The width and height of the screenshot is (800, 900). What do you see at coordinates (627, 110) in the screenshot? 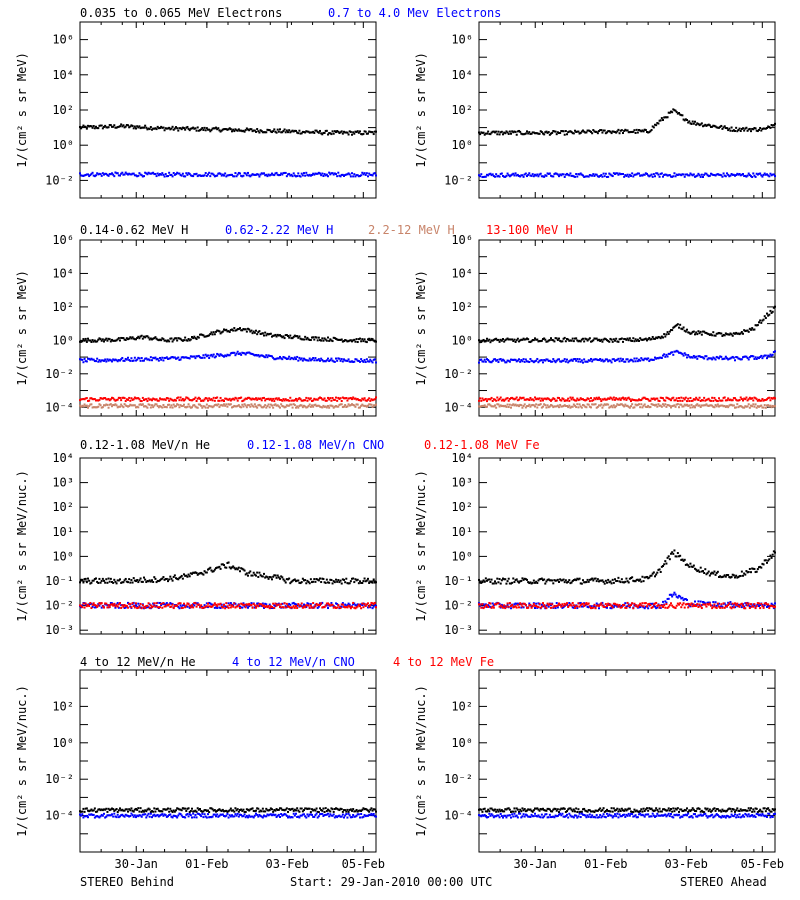
I see `plot-frame` at bounding box center [627, 110].